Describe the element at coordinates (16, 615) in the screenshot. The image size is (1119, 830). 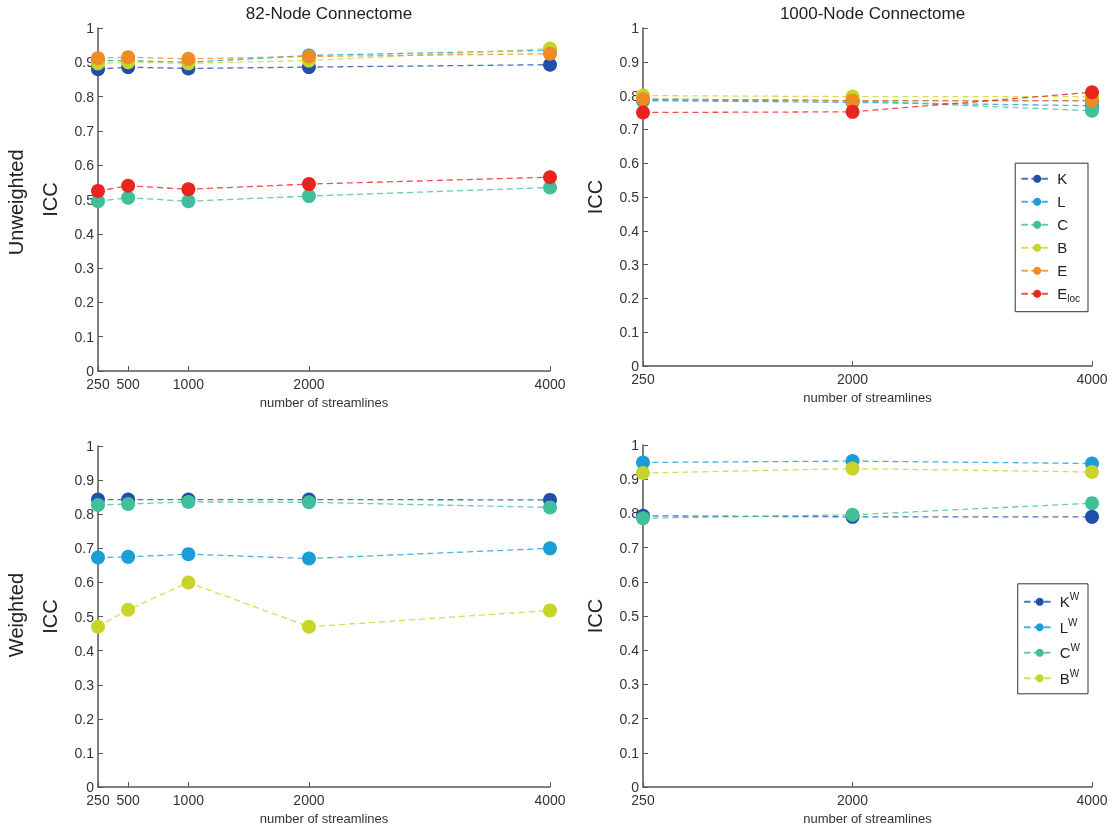
I see `text: Weighted` at that location.